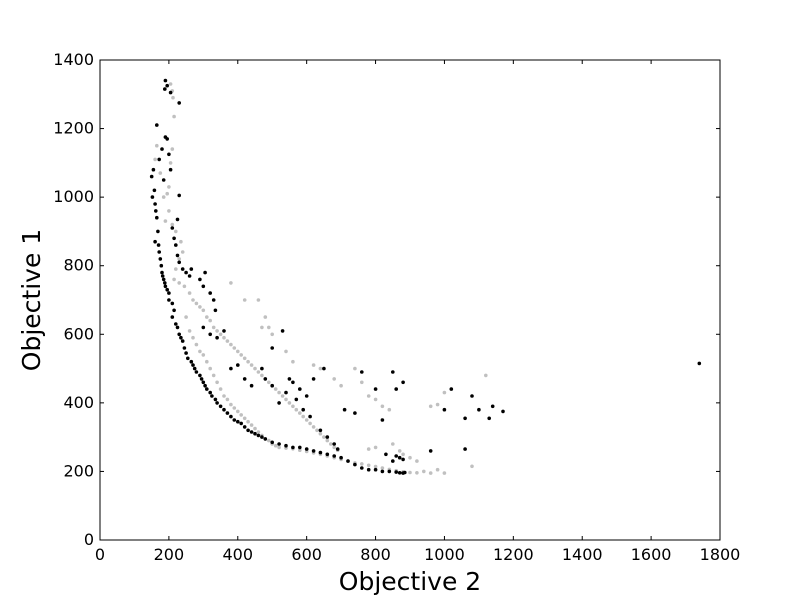 The image size is (800, 600). What do you see at coordinates (73, 128) in the screenshot?
I see `y-tick-label: 1200` at bounding box center [73, 128].